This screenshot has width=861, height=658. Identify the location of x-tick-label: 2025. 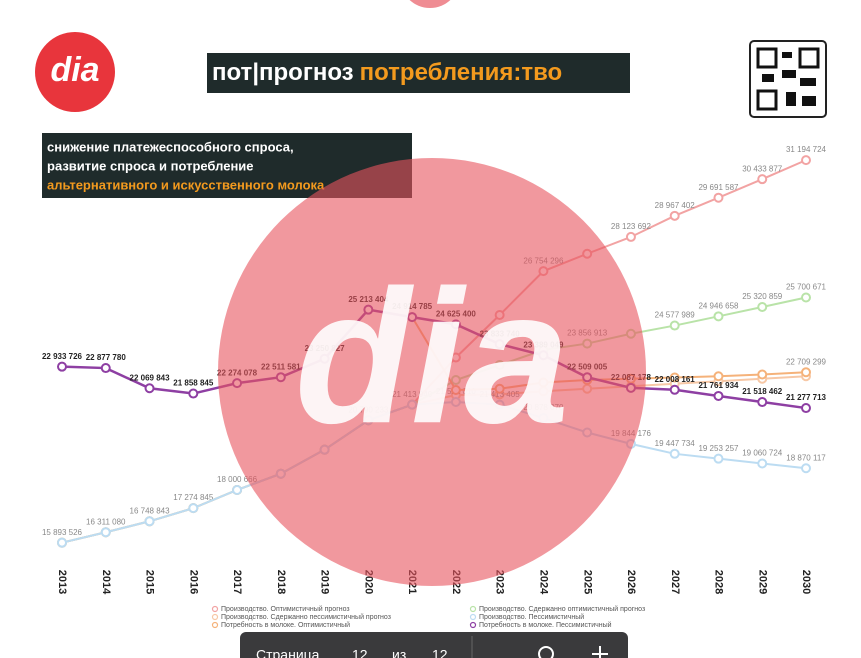
(587, 582).